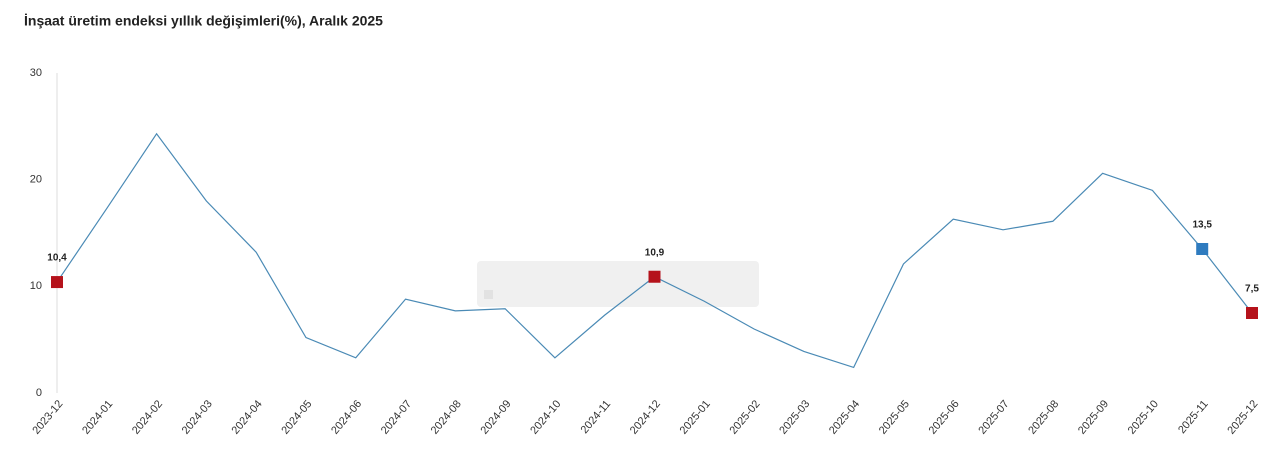 Image resolution: width=1280 pixels, height=475 pixels. What do you see at coordinates (1193, 417) in the screenshot?
I see `x-tick-label: 2025-11` at bounding box center [1193, 417].